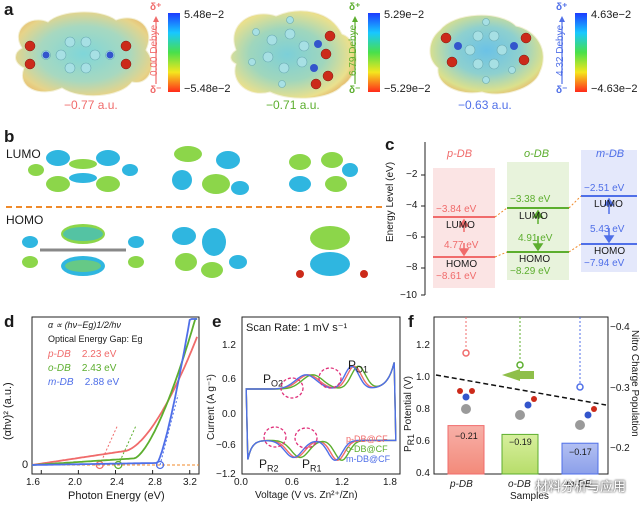  What do you see at coordinates (409, 414) in the screenshot?
I see `f-ylabel-left: PR1 Potential (V)` at bounding box center [409, 414].